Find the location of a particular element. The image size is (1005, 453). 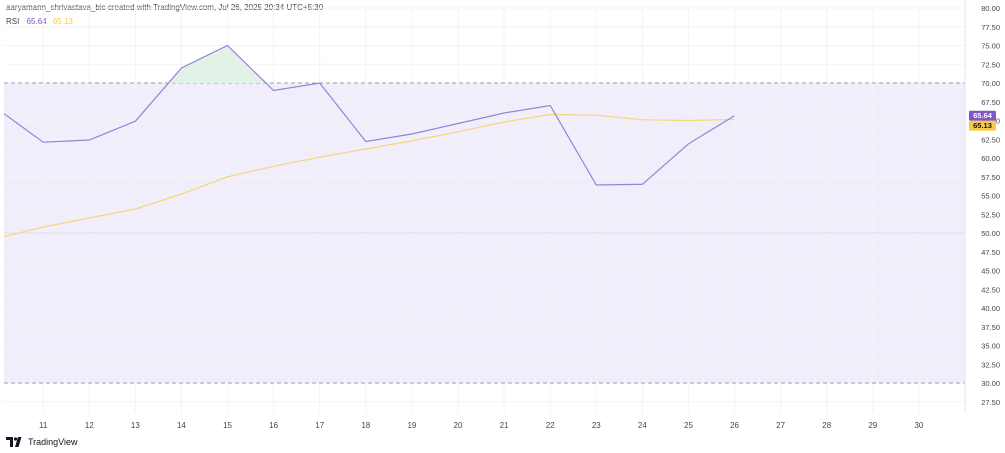

x-tick-label: 16 is located at coordinates (273, 425).